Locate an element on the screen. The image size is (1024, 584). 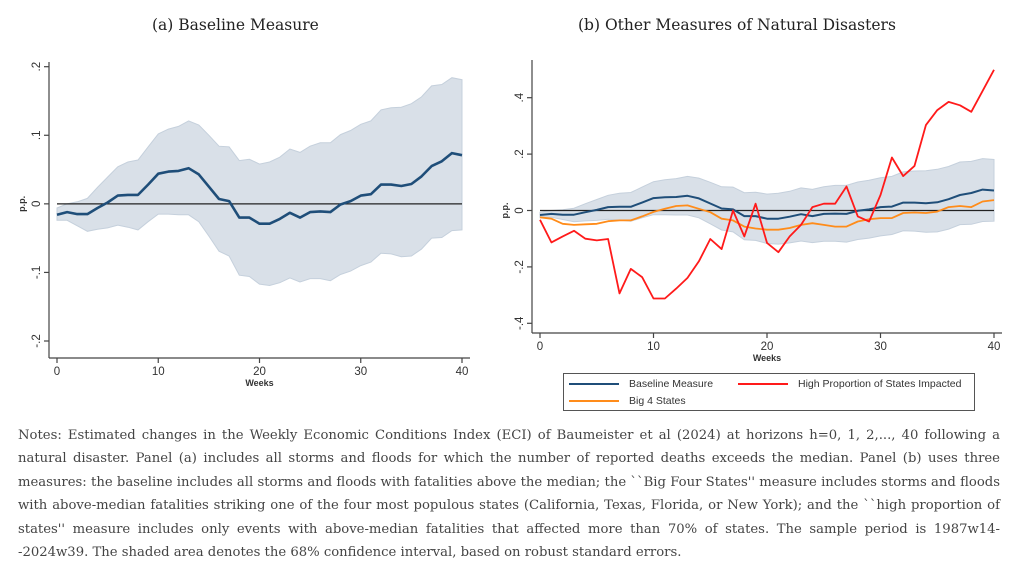
y-tick-label: .1 is located at coordinates (37, 135).